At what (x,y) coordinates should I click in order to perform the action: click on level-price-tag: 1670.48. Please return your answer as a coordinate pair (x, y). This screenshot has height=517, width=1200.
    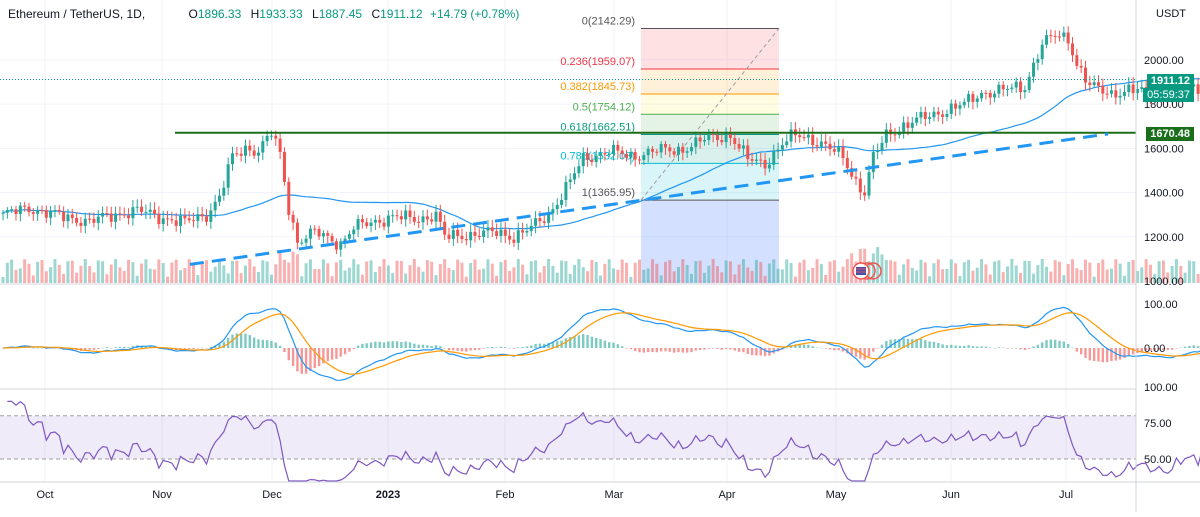
    Looking at the image, I should click on (1170, 134).